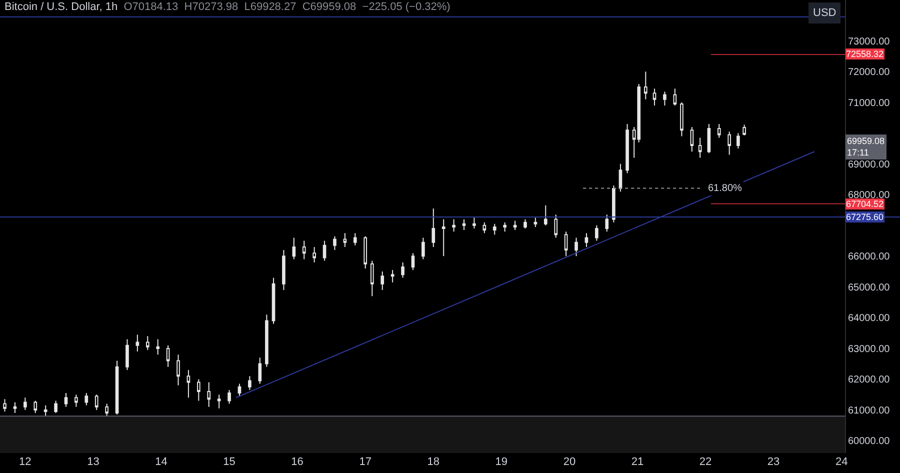  What do you see at coordinates (61, 7) in the screenshot?
I see `chart-title: Bitcoin / U.S. Dollar, 1h` at bounding box center [61, 7].